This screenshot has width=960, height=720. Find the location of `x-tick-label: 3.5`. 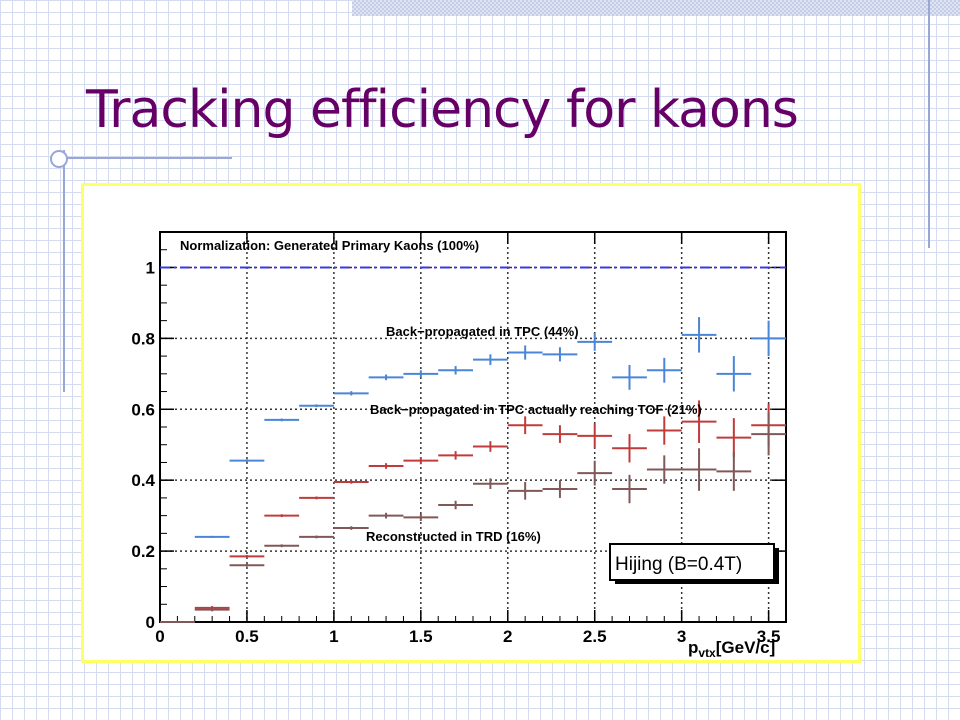

x-tick-label: 3.5 is located at coordinates (769, 636).